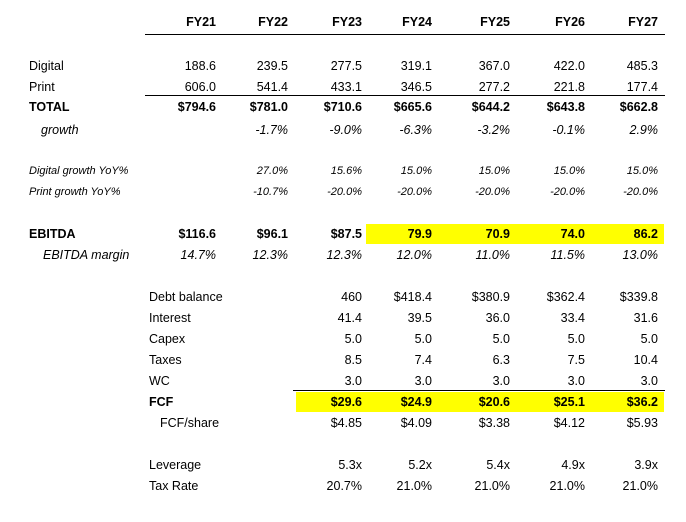 The height and width of the screenshot is (522, 686). What do you see at coordinates (501, 360) in the screenshot?
I see `value-cell: 6.3` at bounding box center [501, 360].